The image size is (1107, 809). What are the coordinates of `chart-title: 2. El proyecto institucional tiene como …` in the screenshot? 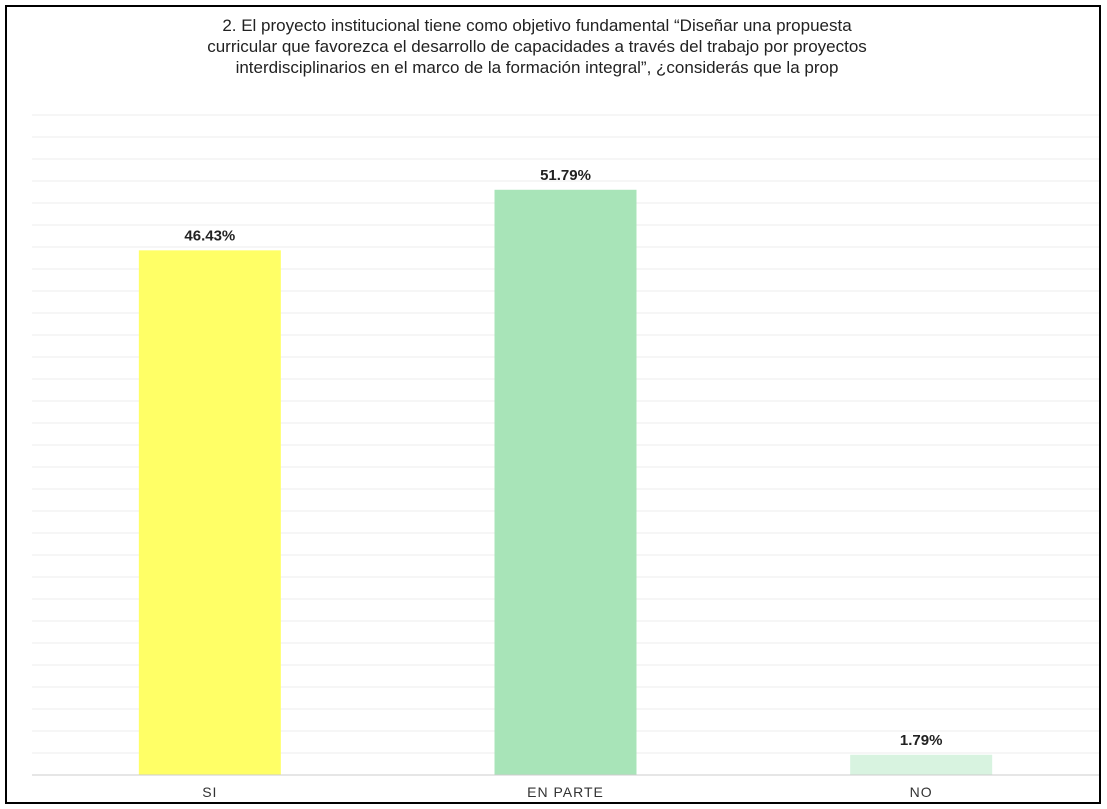 It's located at (537, 46).